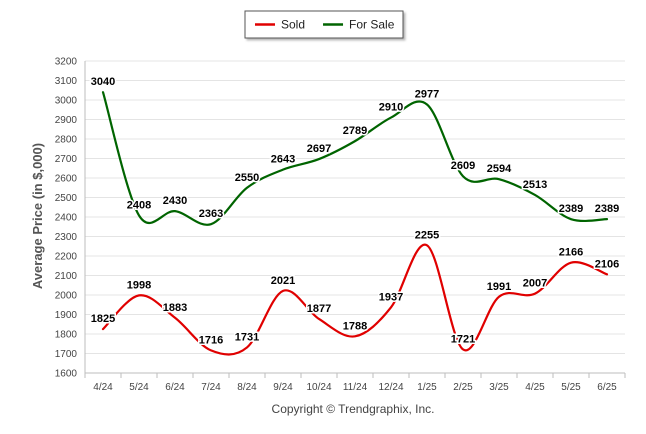 The height and width of the screenshot is (434, 646). What do you see at coordinates (66, 315) in the screenshot?
I see `y-tick-label: 1900` at bounding box center [66, 315].